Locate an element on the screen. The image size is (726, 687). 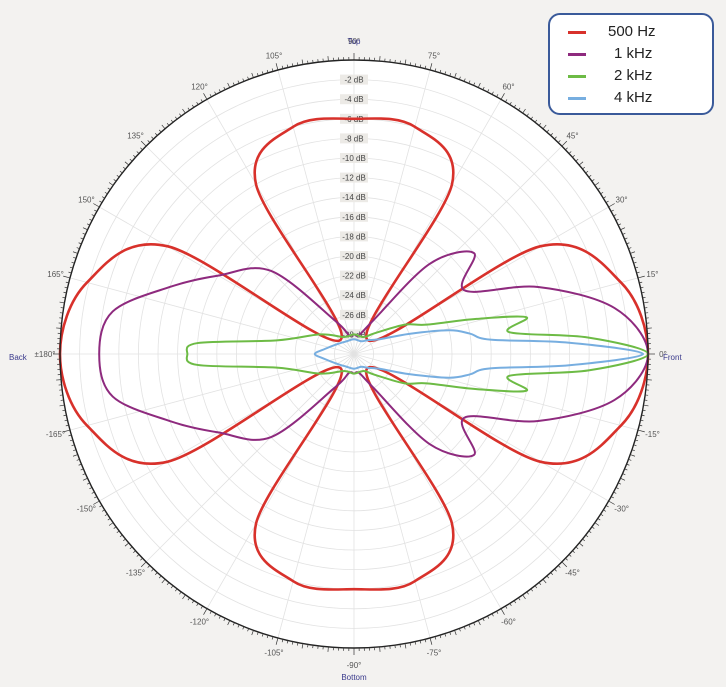
radial-tick-label: -22 dB is located at coordinates (354, 276).